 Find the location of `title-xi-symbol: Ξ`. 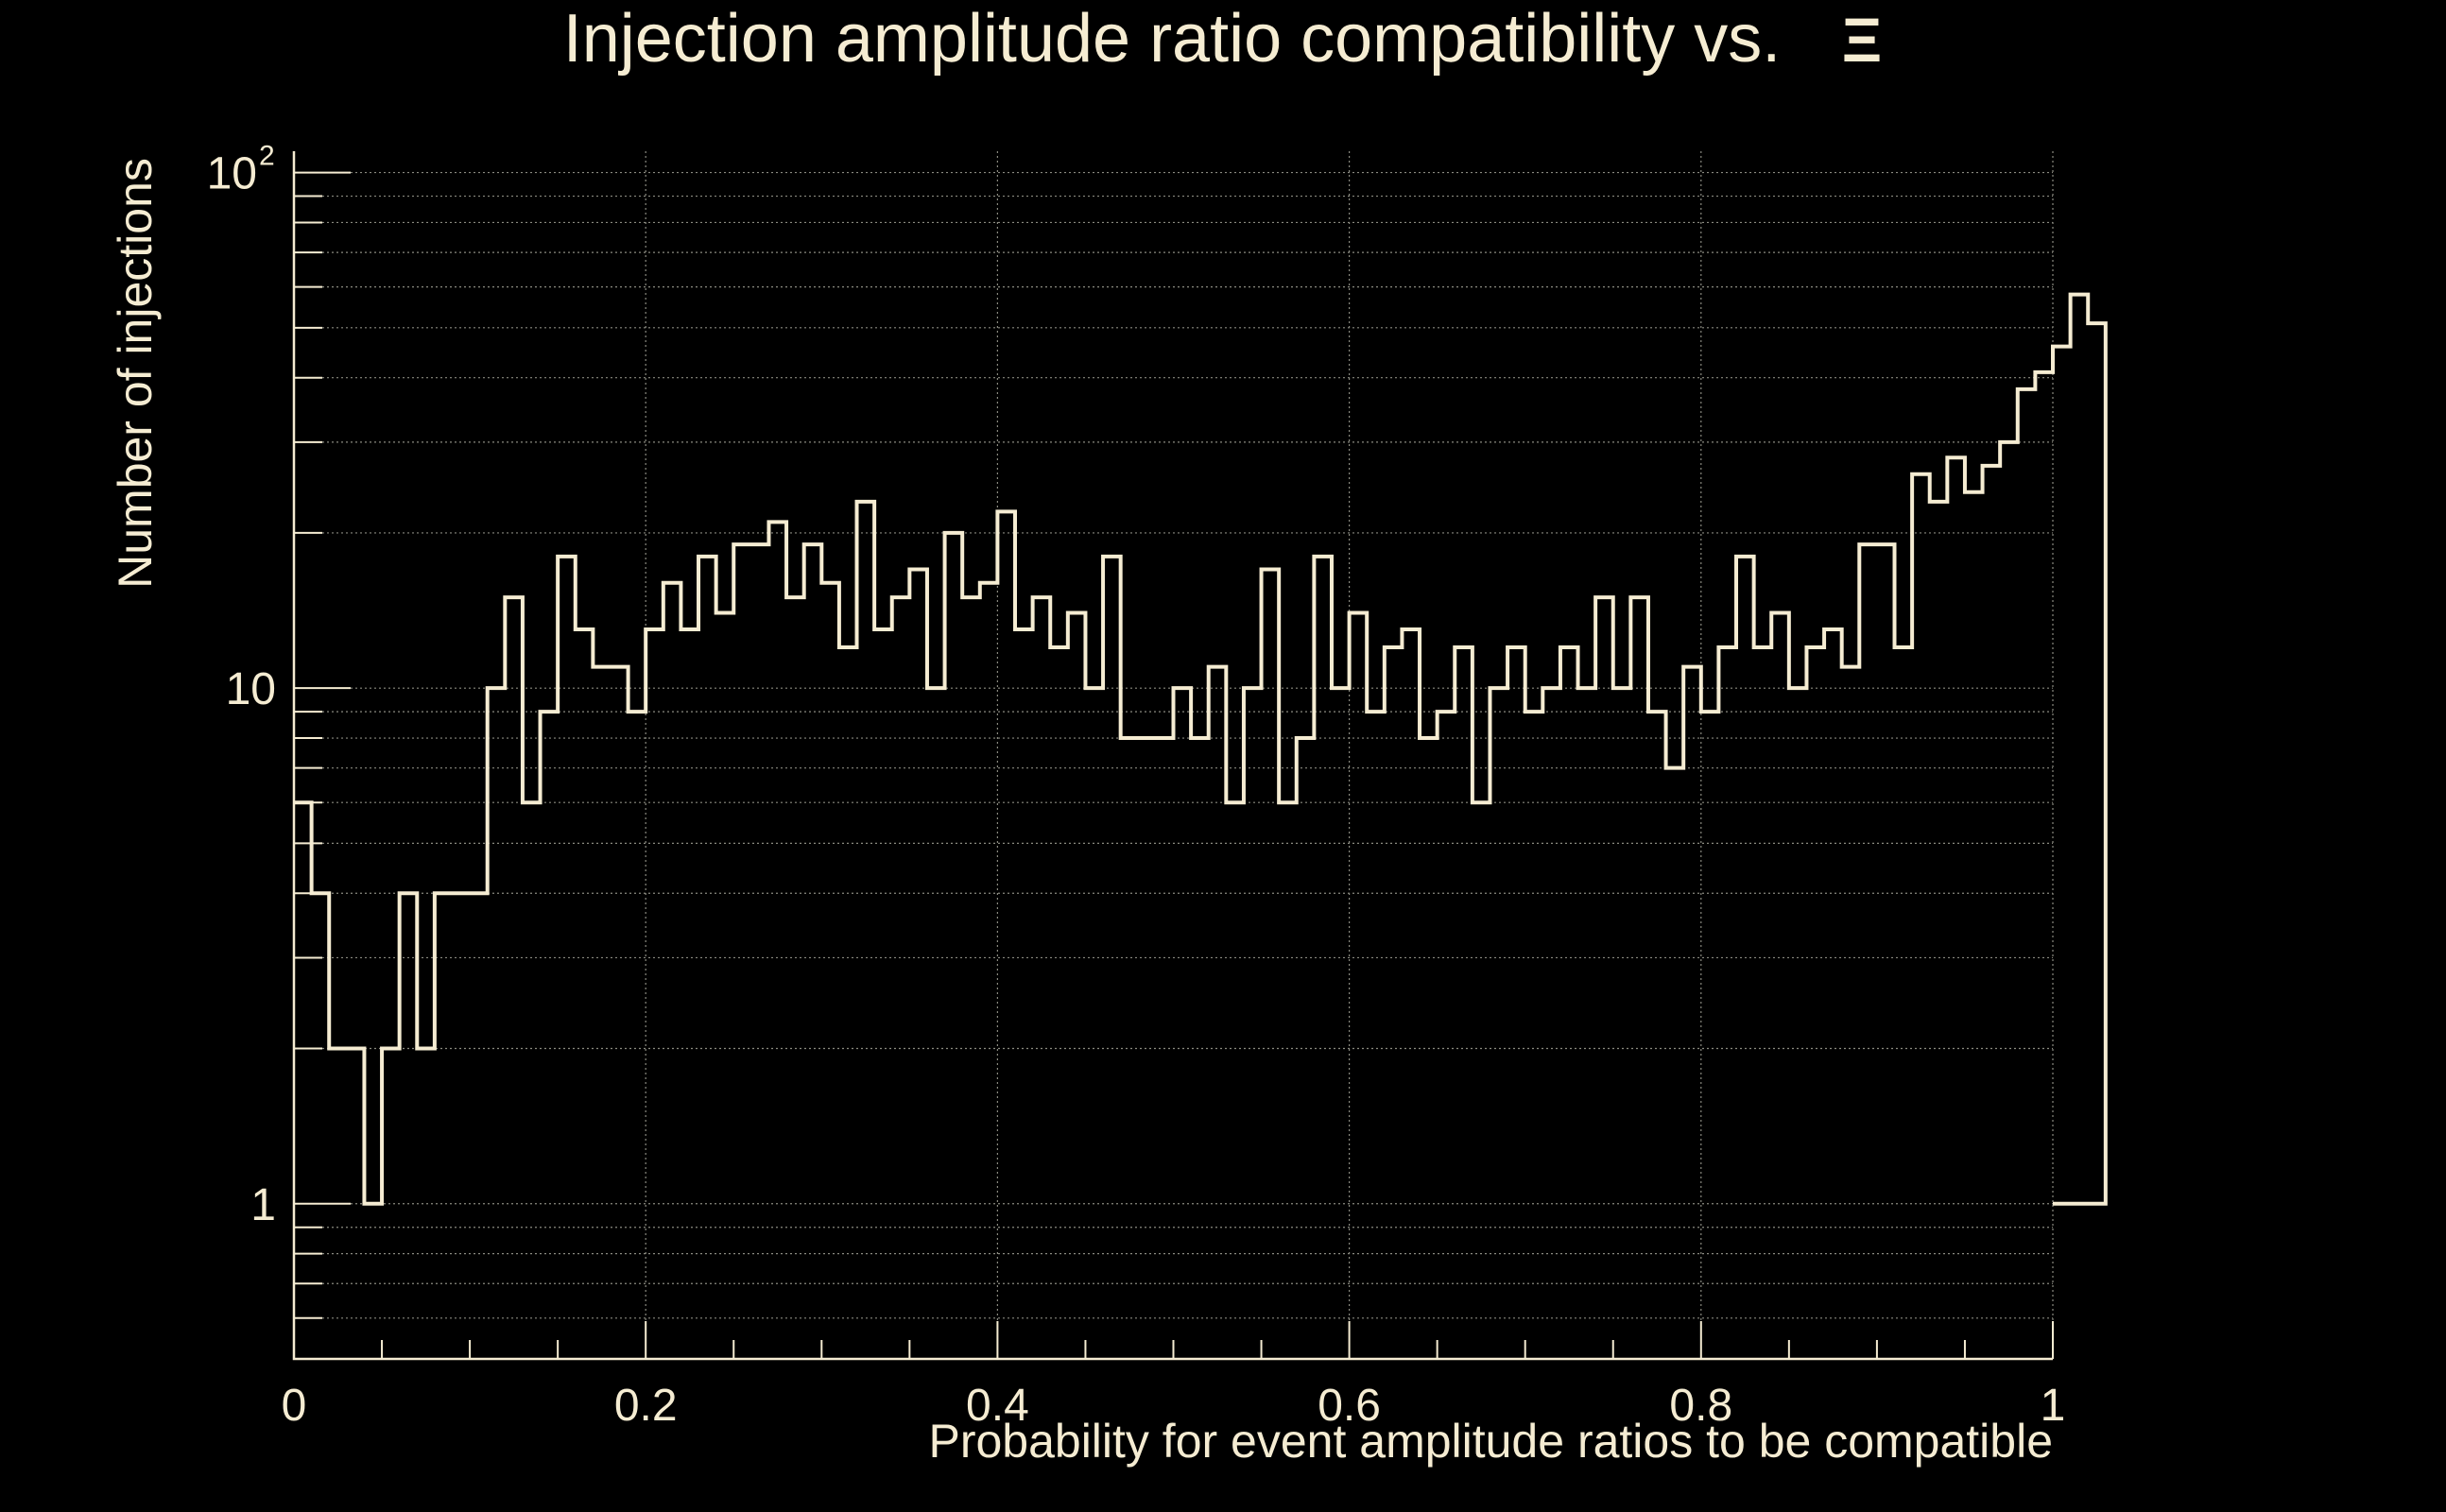

title-xi-symbol: Ξ is located at coordinates (1862, 40).